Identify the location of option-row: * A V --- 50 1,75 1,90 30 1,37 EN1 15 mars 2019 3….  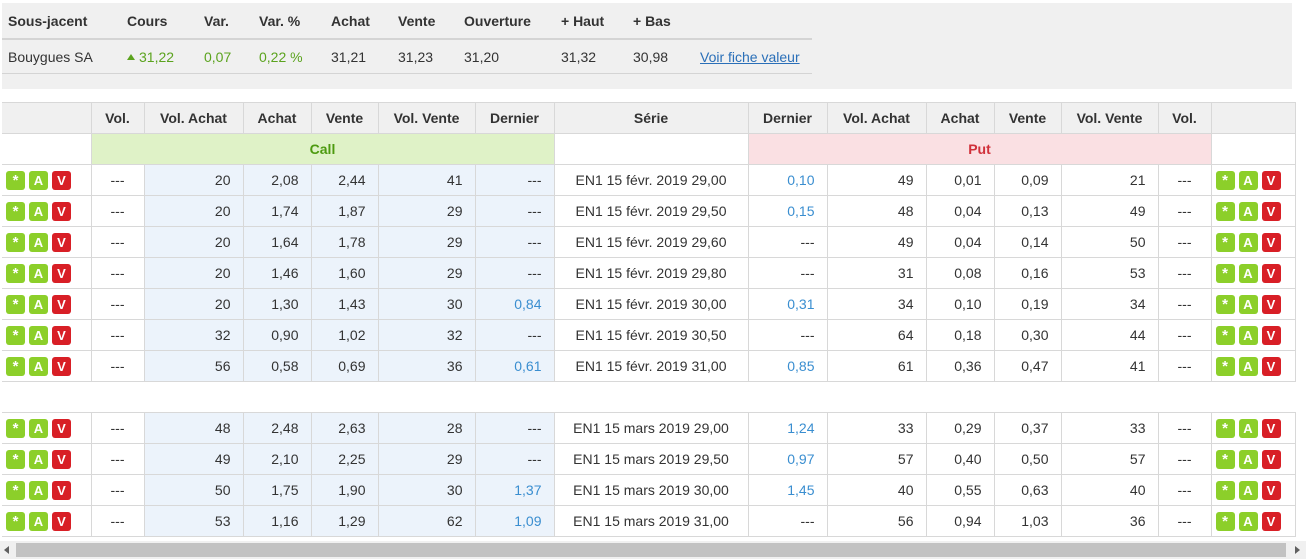
(649, 490).